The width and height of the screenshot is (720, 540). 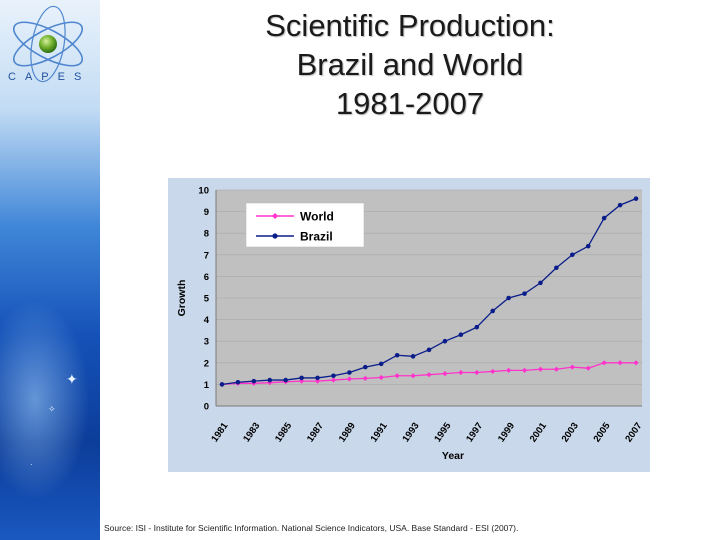 I want to click on y-tick-label: 4, so click(x=207, y=320).